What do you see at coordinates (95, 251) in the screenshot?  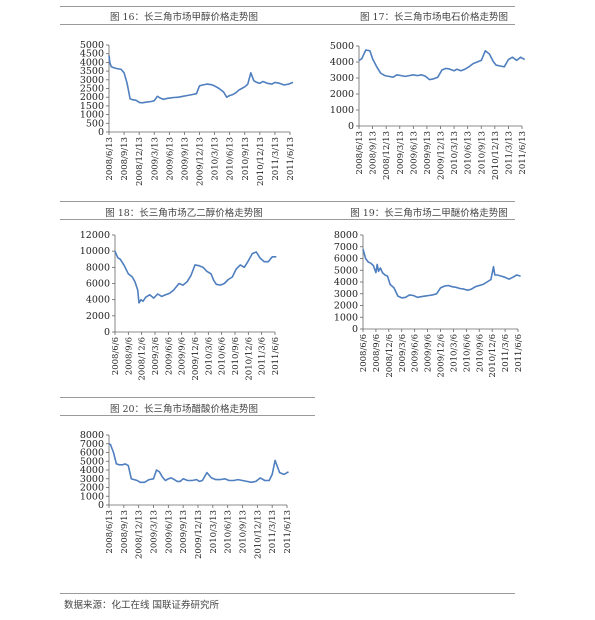 I see `y-tick-label: 10000` at bounding box center [95, 251].